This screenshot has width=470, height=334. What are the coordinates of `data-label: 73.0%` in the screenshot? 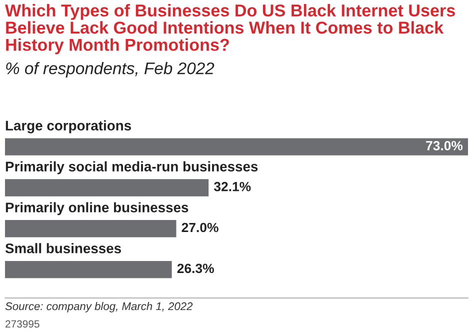 It's located at (444, 145).